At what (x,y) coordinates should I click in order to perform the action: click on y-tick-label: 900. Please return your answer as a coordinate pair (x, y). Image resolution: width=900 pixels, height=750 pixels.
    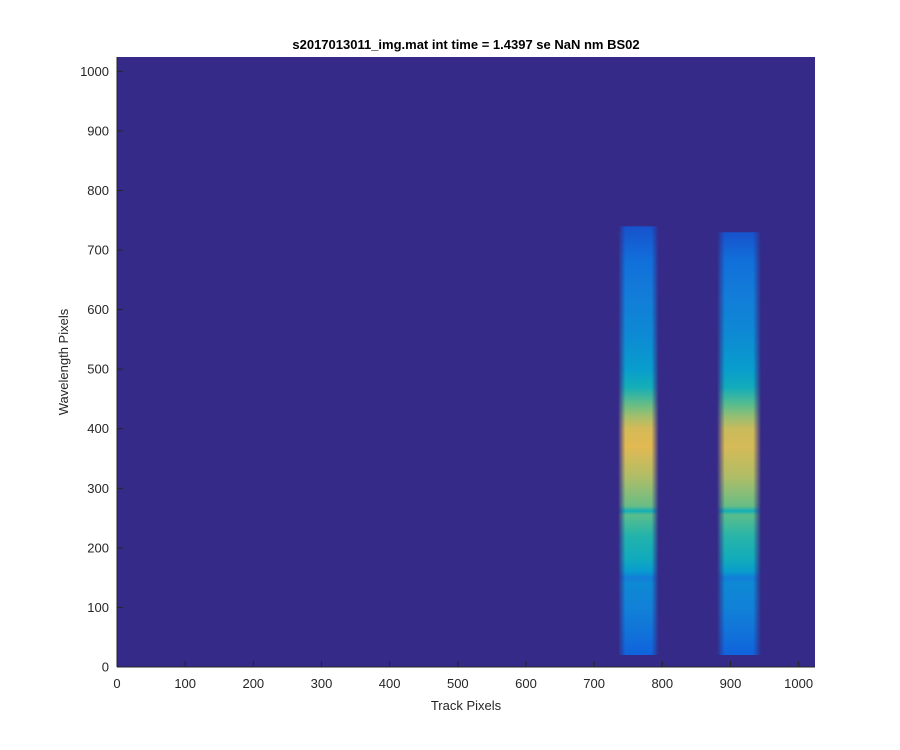
    Looking at the image, I should click on (98, 130).